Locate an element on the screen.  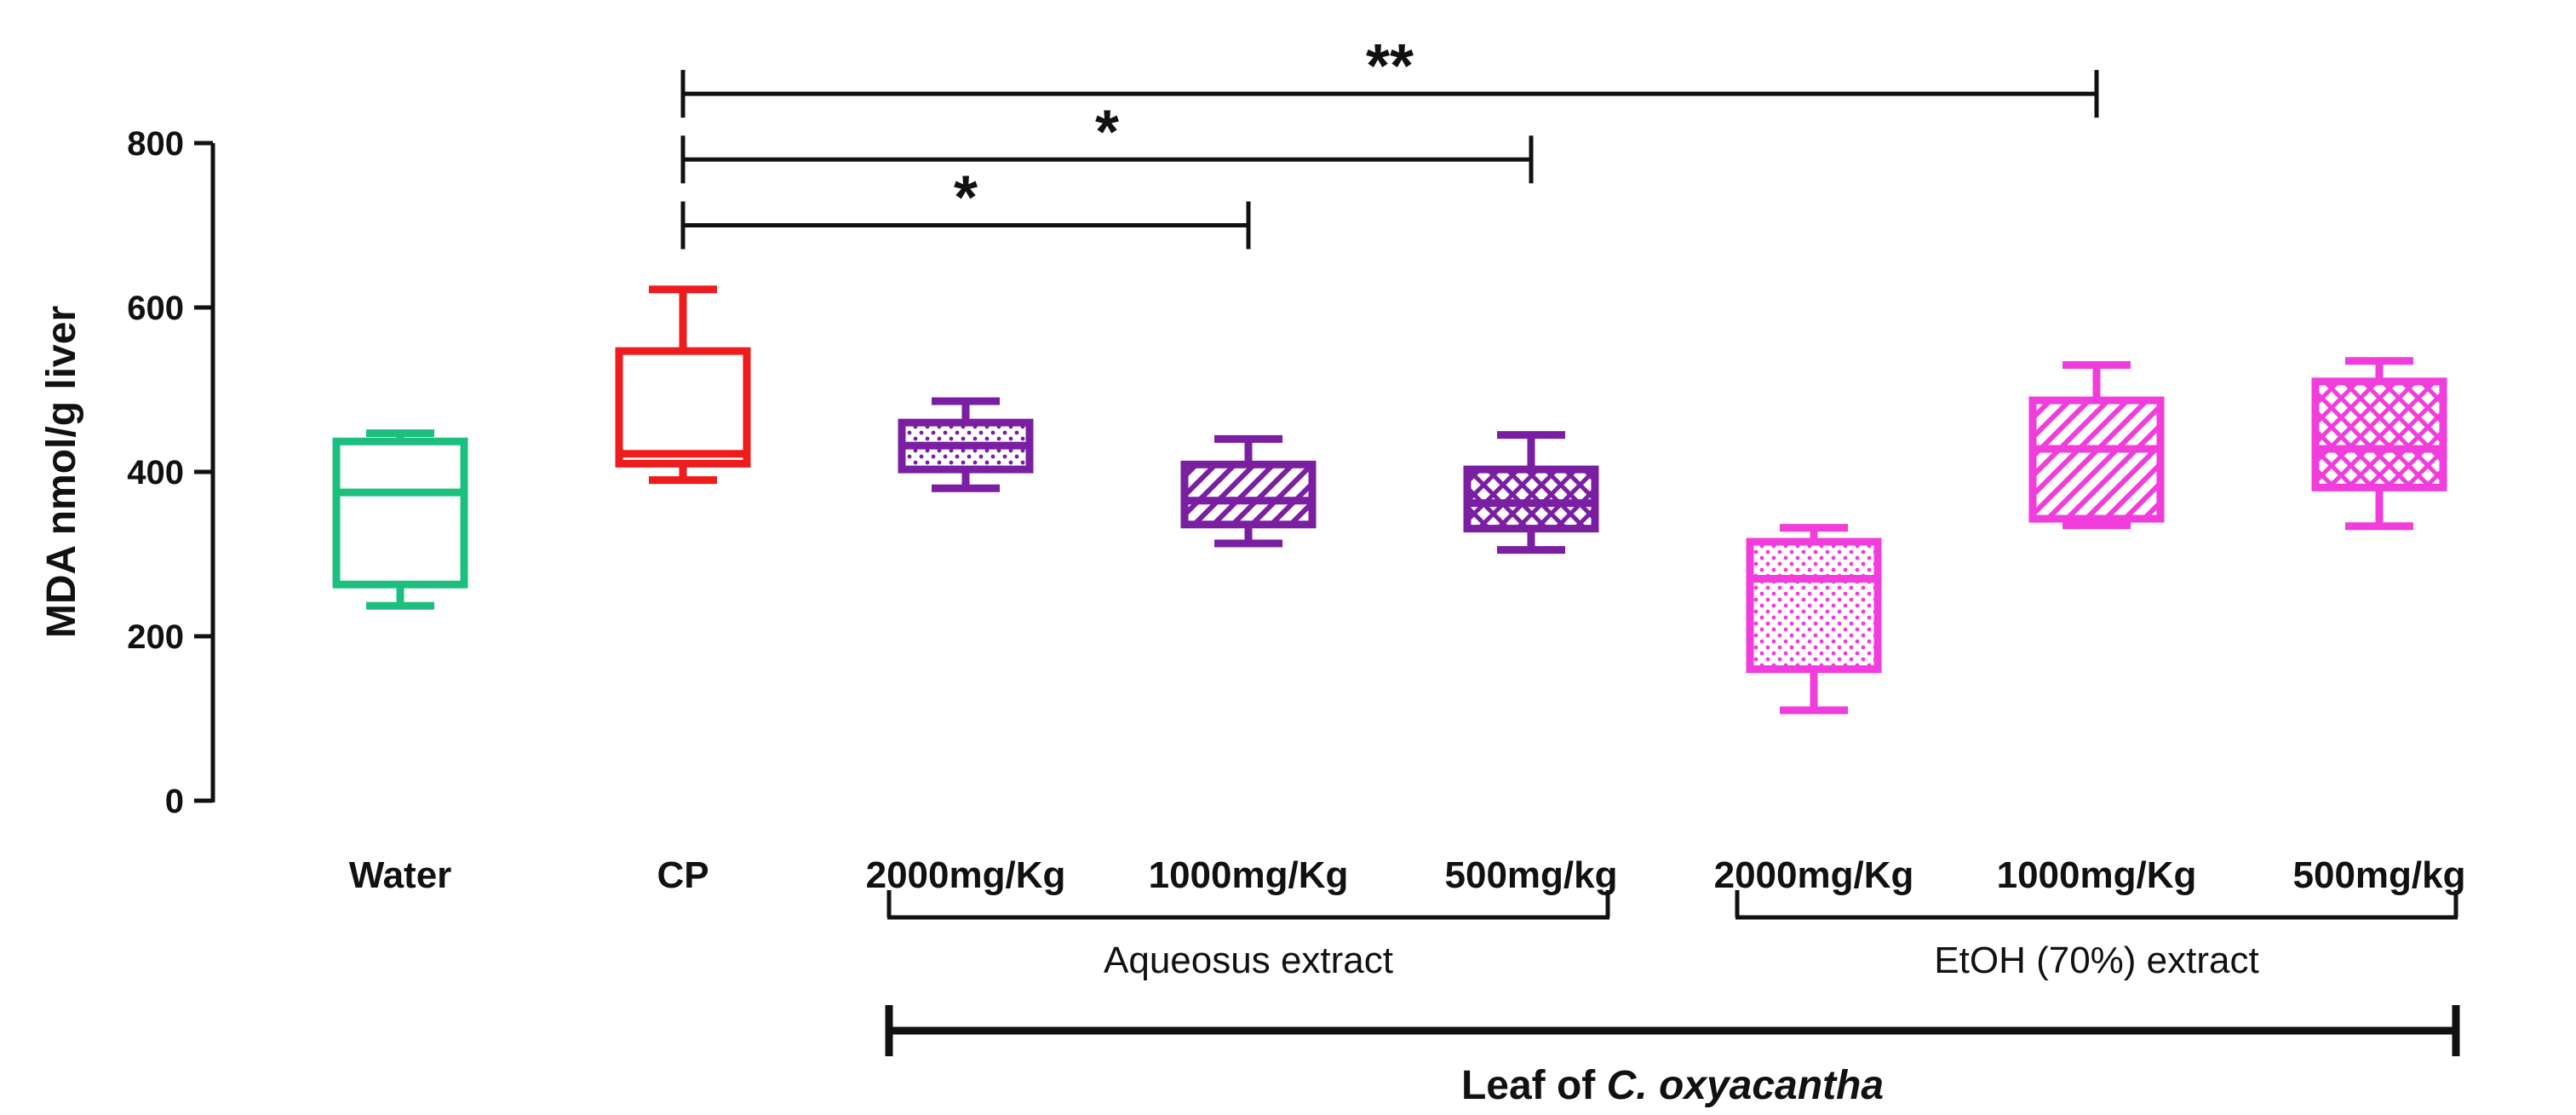
super-group-label-prefix: Leaf of is located at coordinates (1534, 1085).